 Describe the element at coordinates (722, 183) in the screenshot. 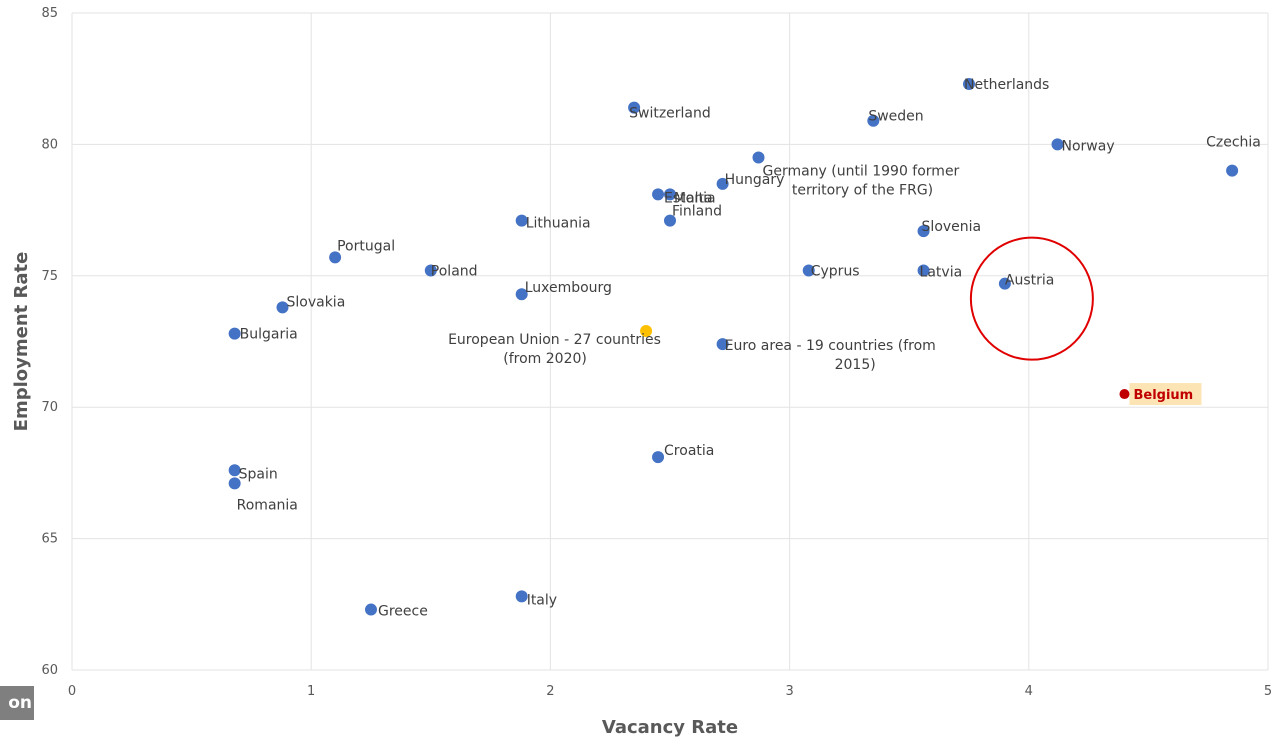

I see `point-hungary` at that location.